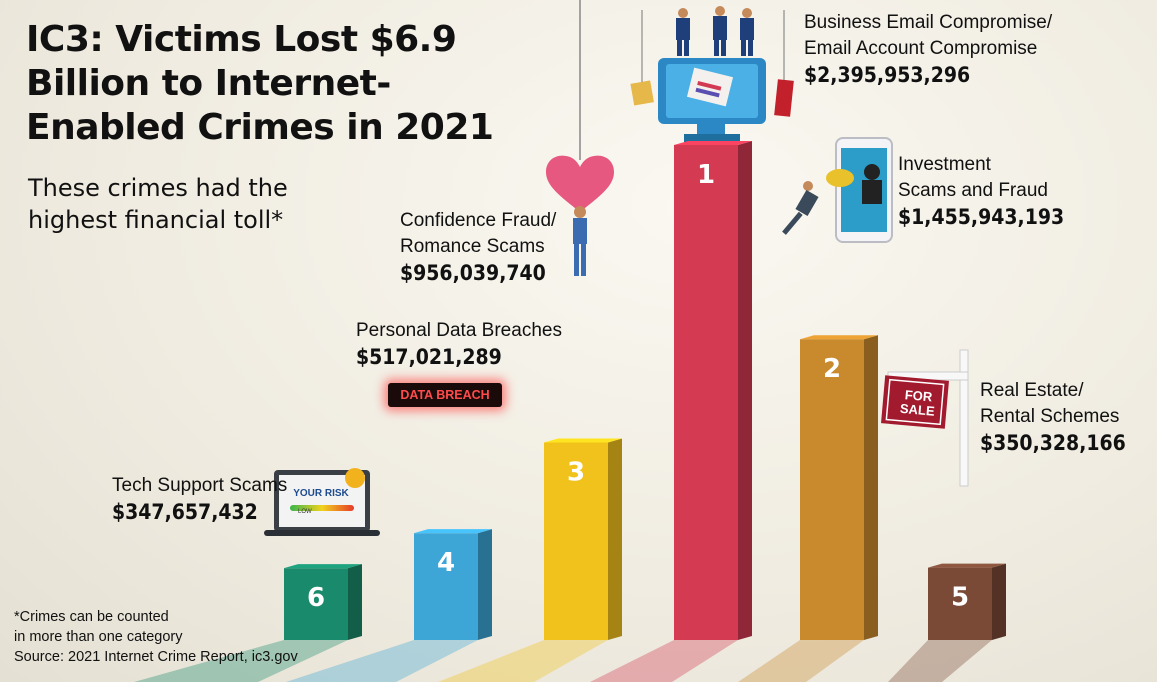  I want to click on value-label: $517,021,289, so click(429, 357).